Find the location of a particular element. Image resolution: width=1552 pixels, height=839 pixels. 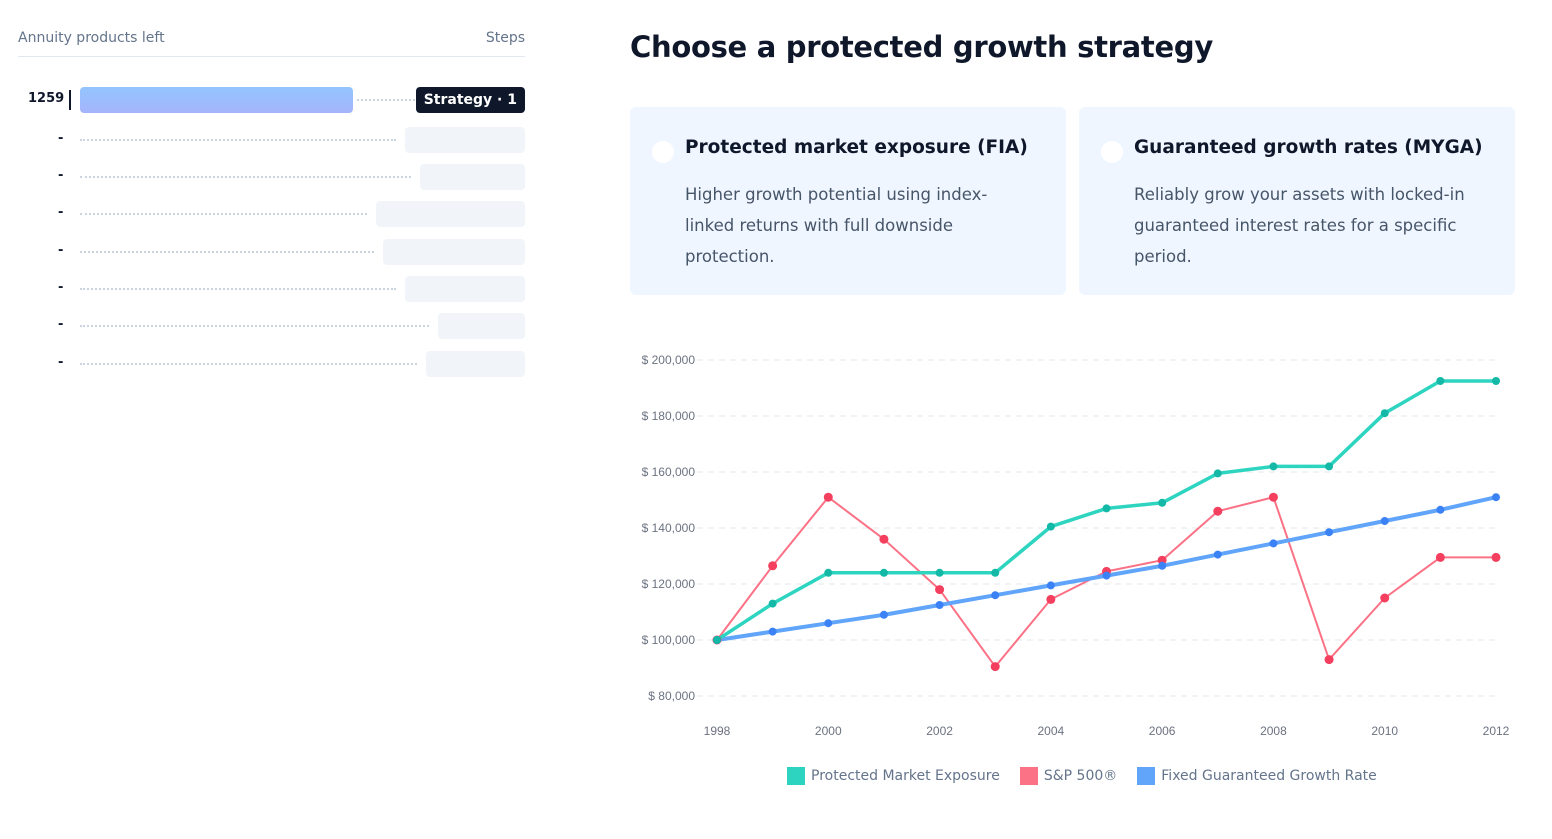

x-tick-label: 2000 is located at coordinates (828, 731).